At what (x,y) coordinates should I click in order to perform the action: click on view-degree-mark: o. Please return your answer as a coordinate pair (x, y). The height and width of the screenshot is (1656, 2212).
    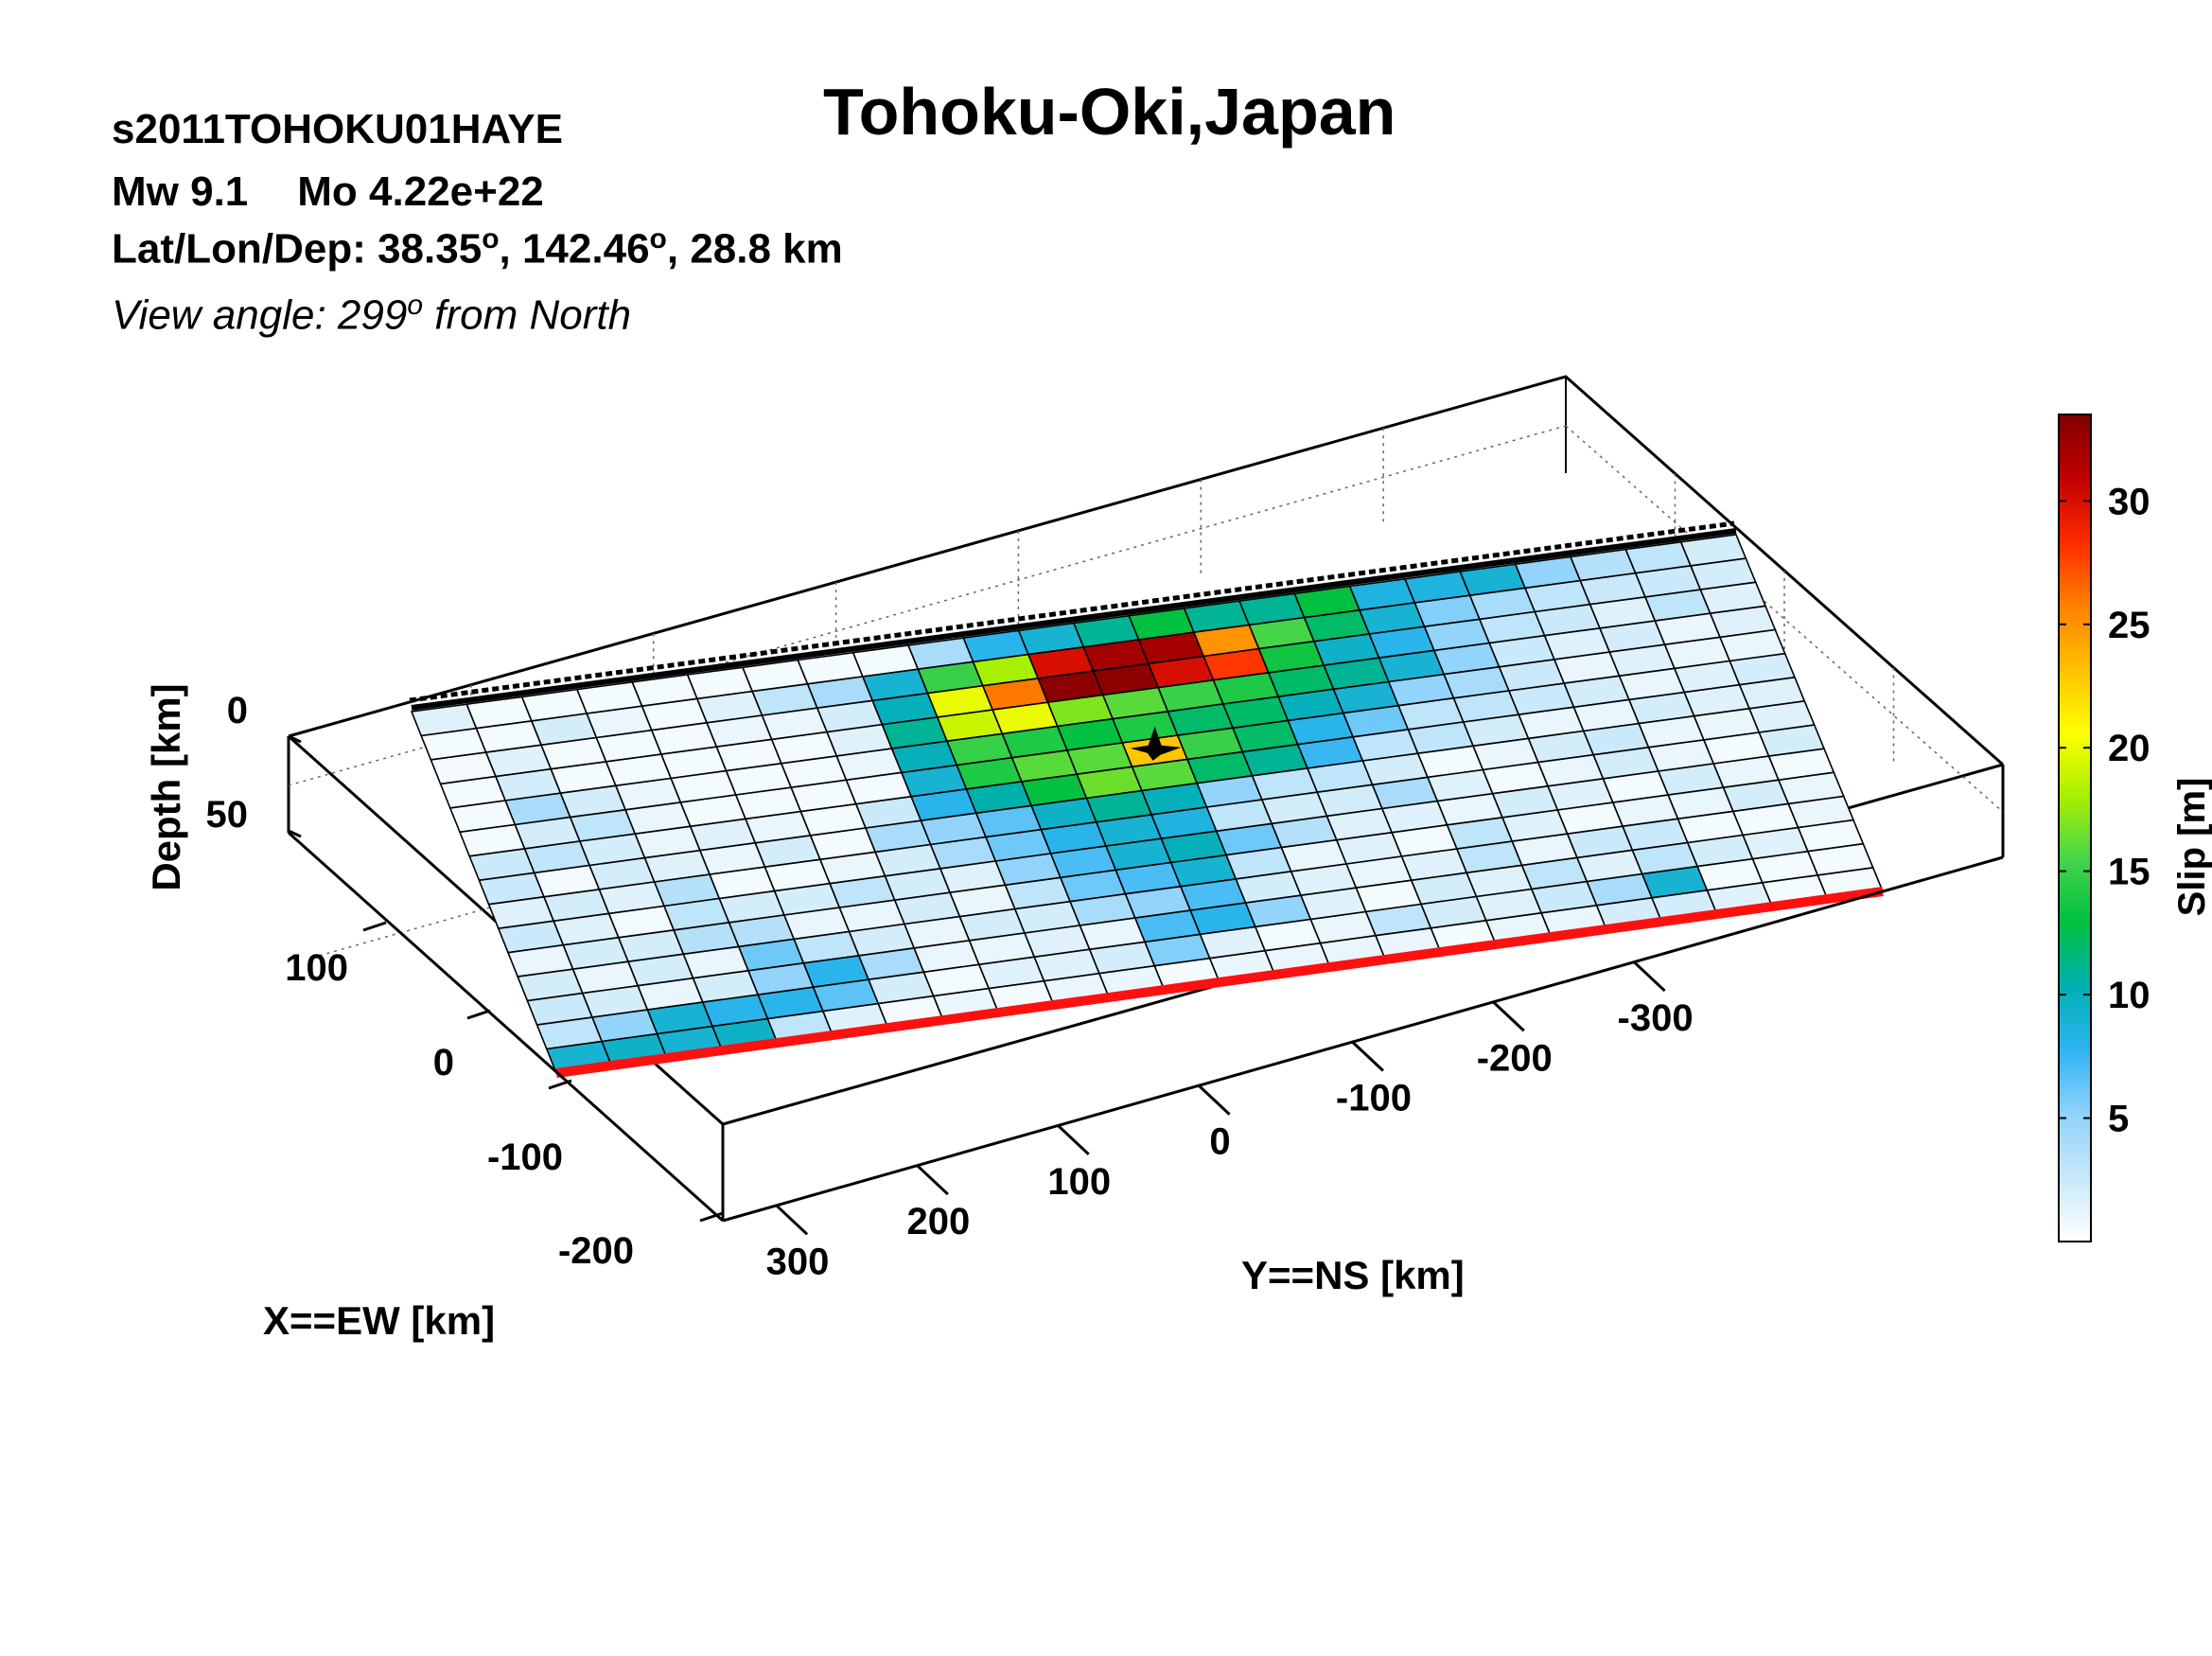
    Looking at the image, I should click on (416, 305).